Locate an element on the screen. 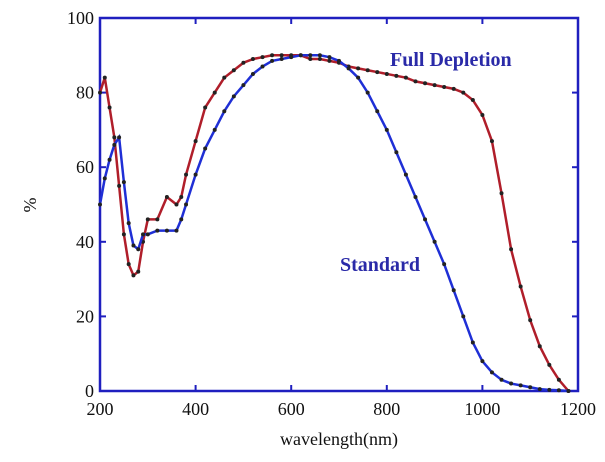  x-tick-label: 1200 is located at coordinates (578, 409).